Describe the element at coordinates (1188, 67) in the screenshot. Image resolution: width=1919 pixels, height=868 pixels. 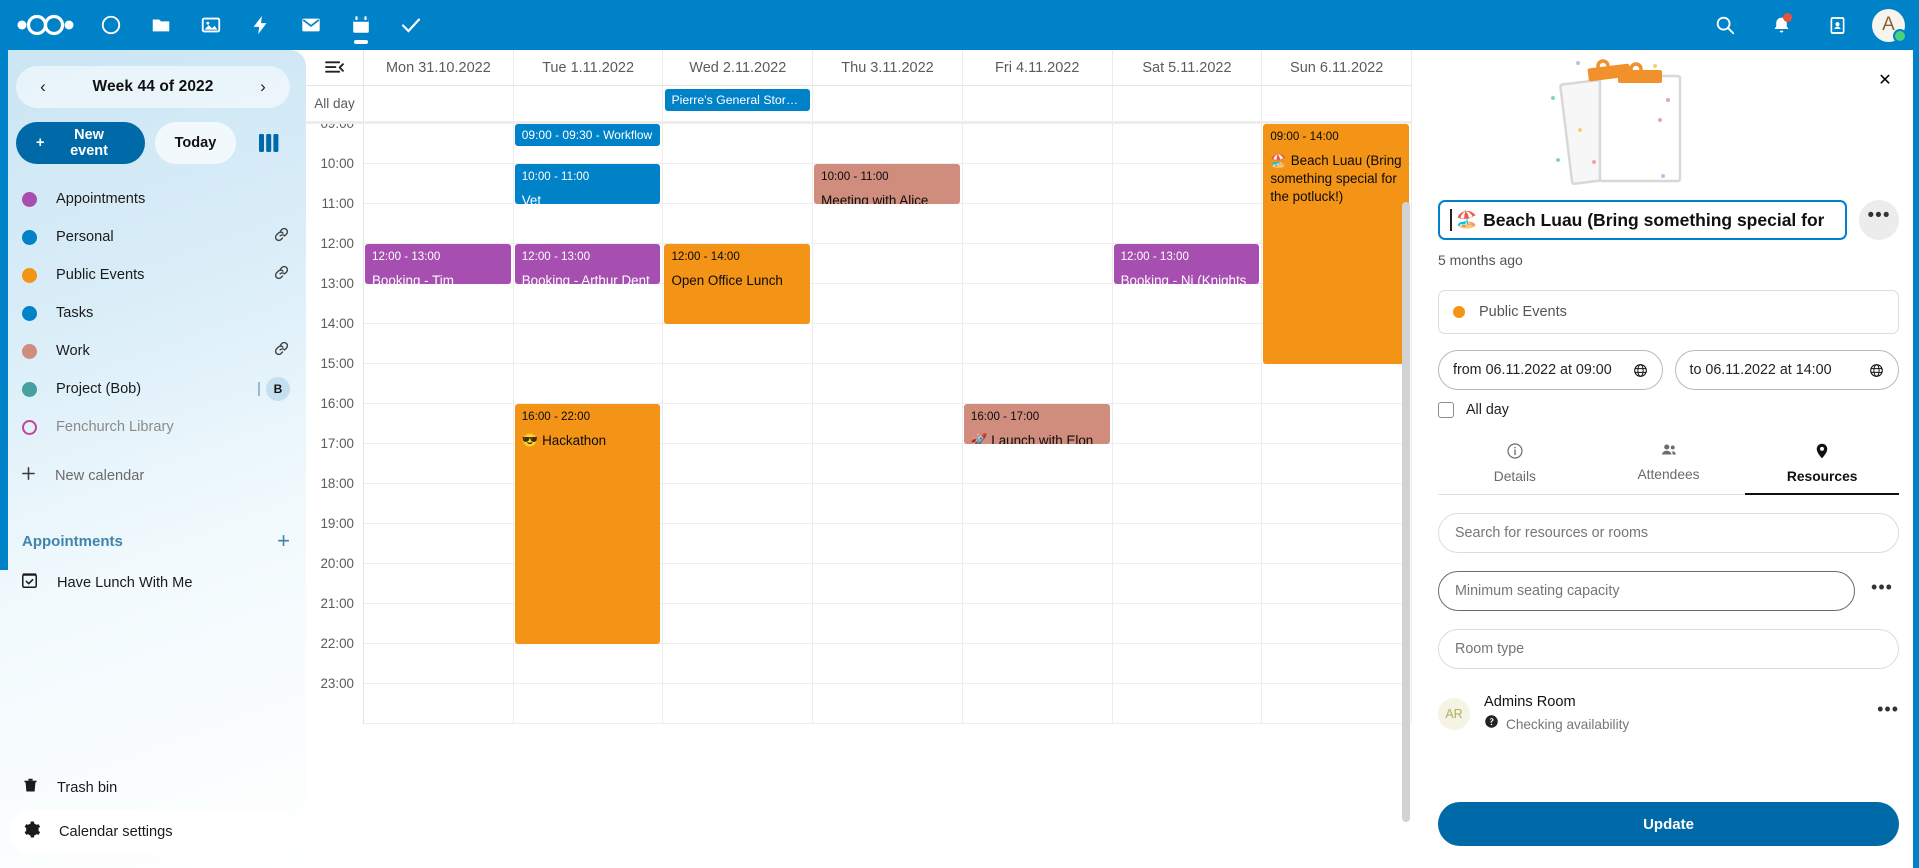
I see `day-header-sat: Sat 5.11.2022` at that location.